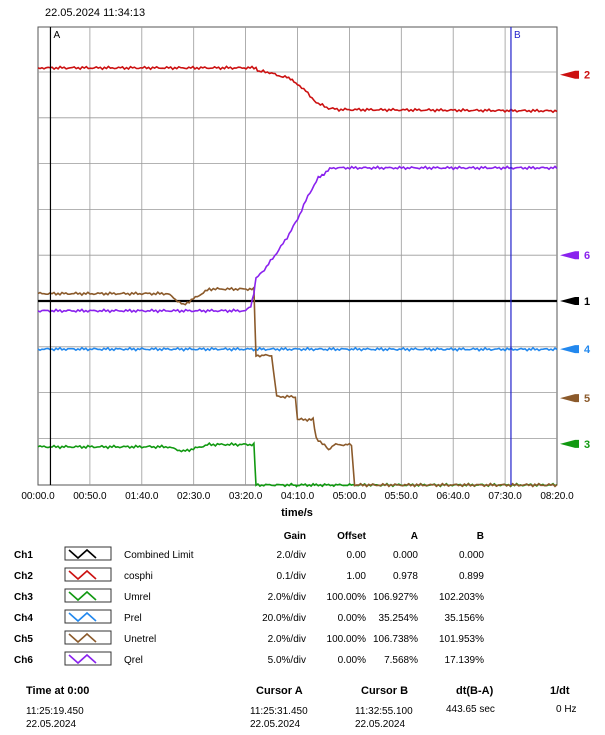  I want to click on channel-name: Prel, so click(133, 618).